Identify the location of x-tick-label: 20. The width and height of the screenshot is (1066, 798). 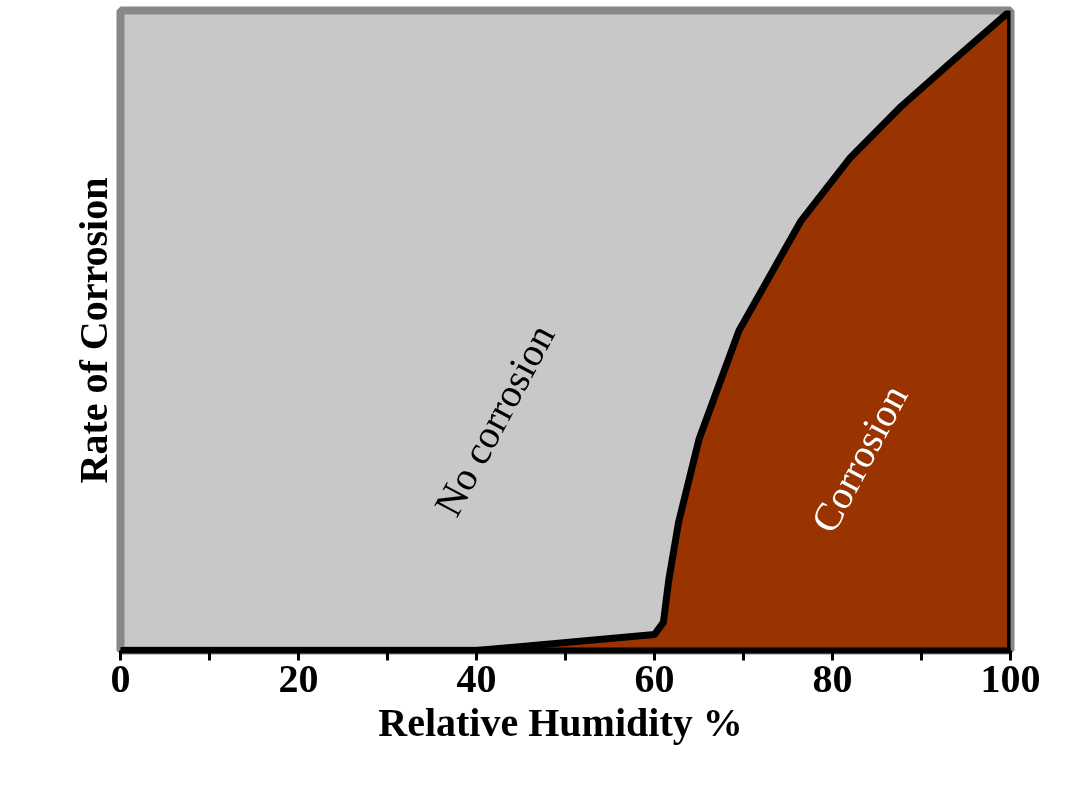
(298, 678).